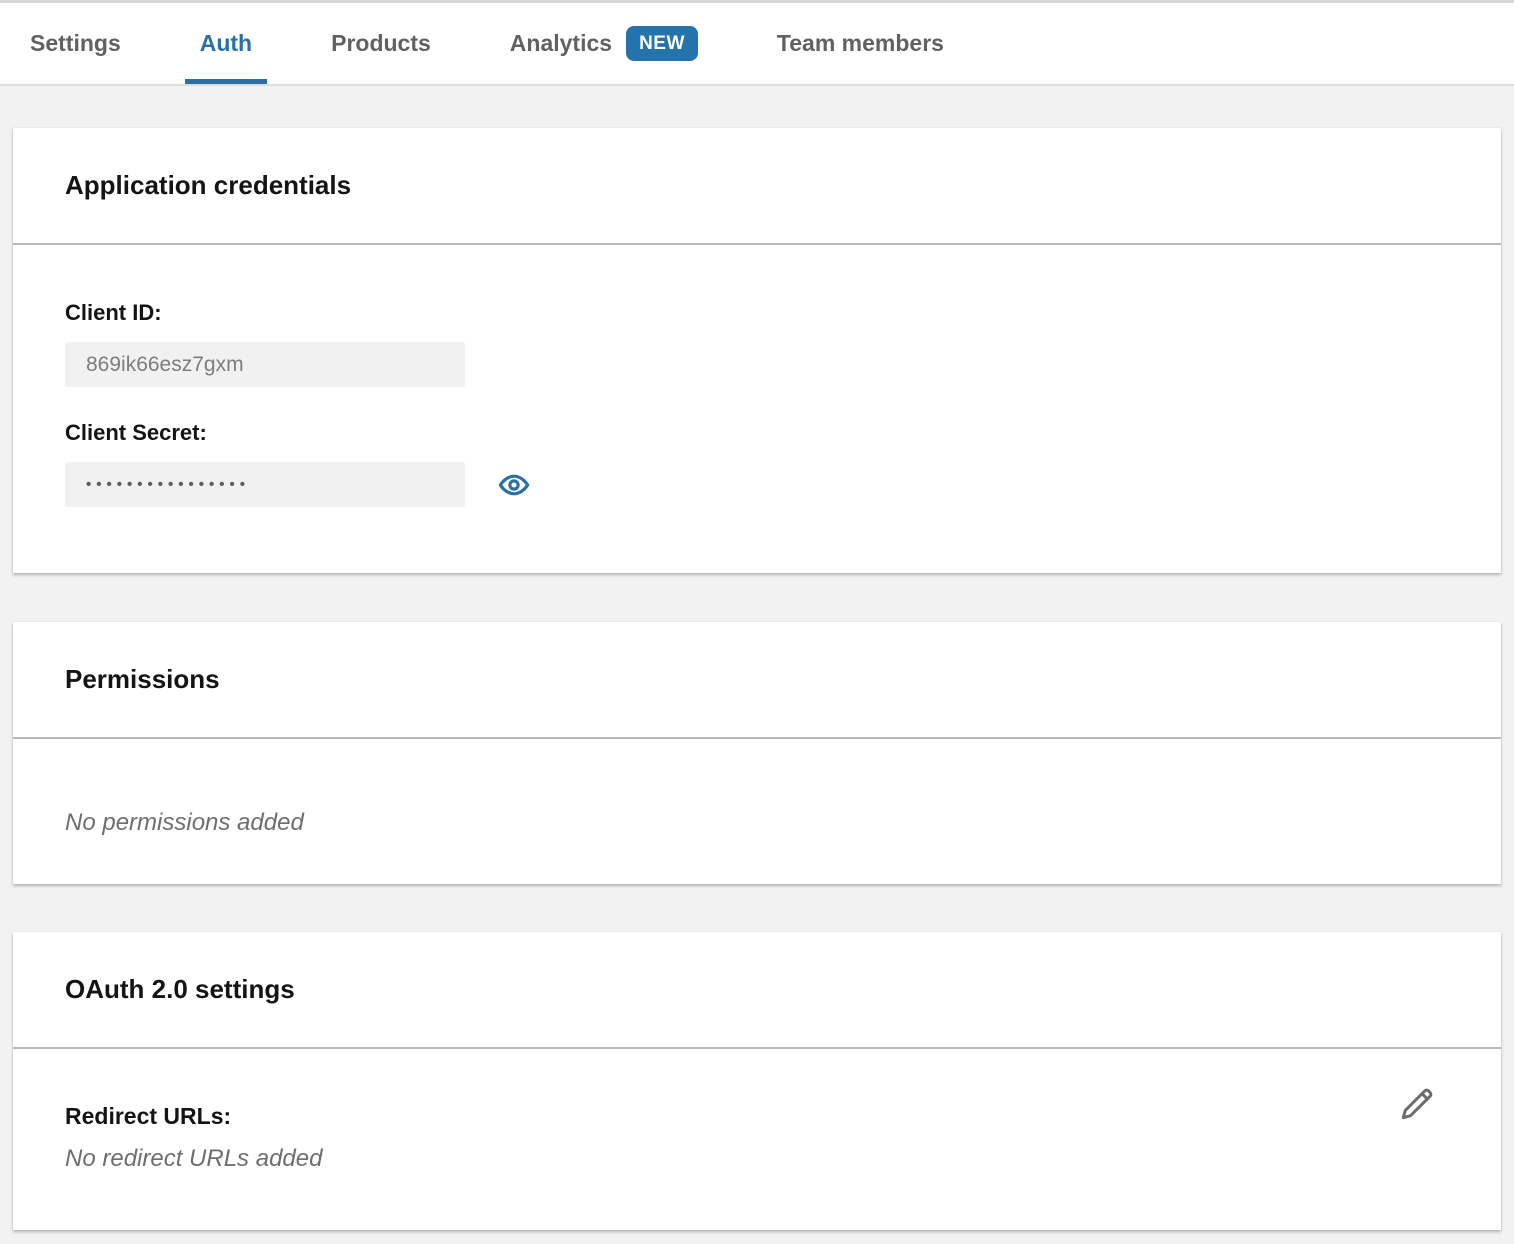 The image size is (1514, 1244). I want to click on tab-auth: Auth, so click(226, 43).